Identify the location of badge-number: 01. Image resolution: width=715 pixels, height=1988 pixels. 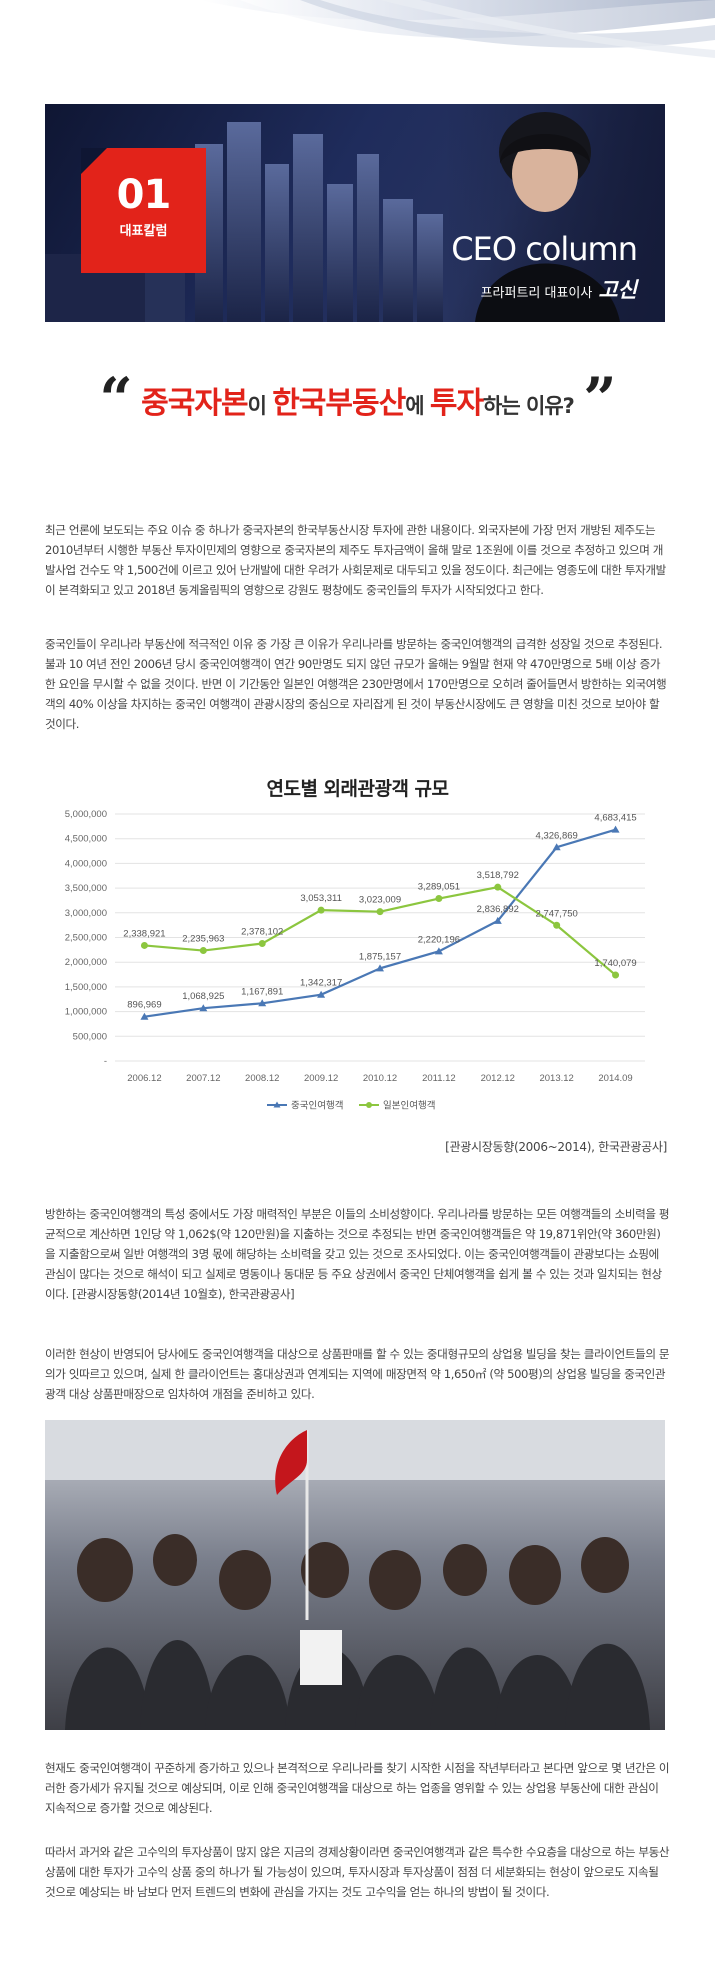
(144, 195).